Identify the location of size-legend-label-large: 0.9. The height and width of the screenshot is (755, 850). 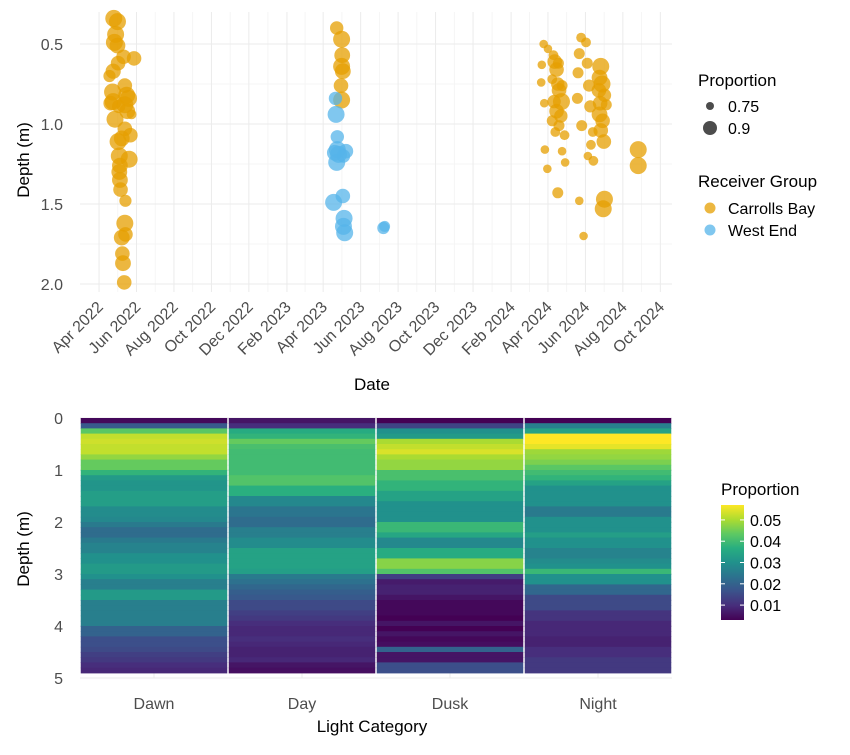
(739, 129).